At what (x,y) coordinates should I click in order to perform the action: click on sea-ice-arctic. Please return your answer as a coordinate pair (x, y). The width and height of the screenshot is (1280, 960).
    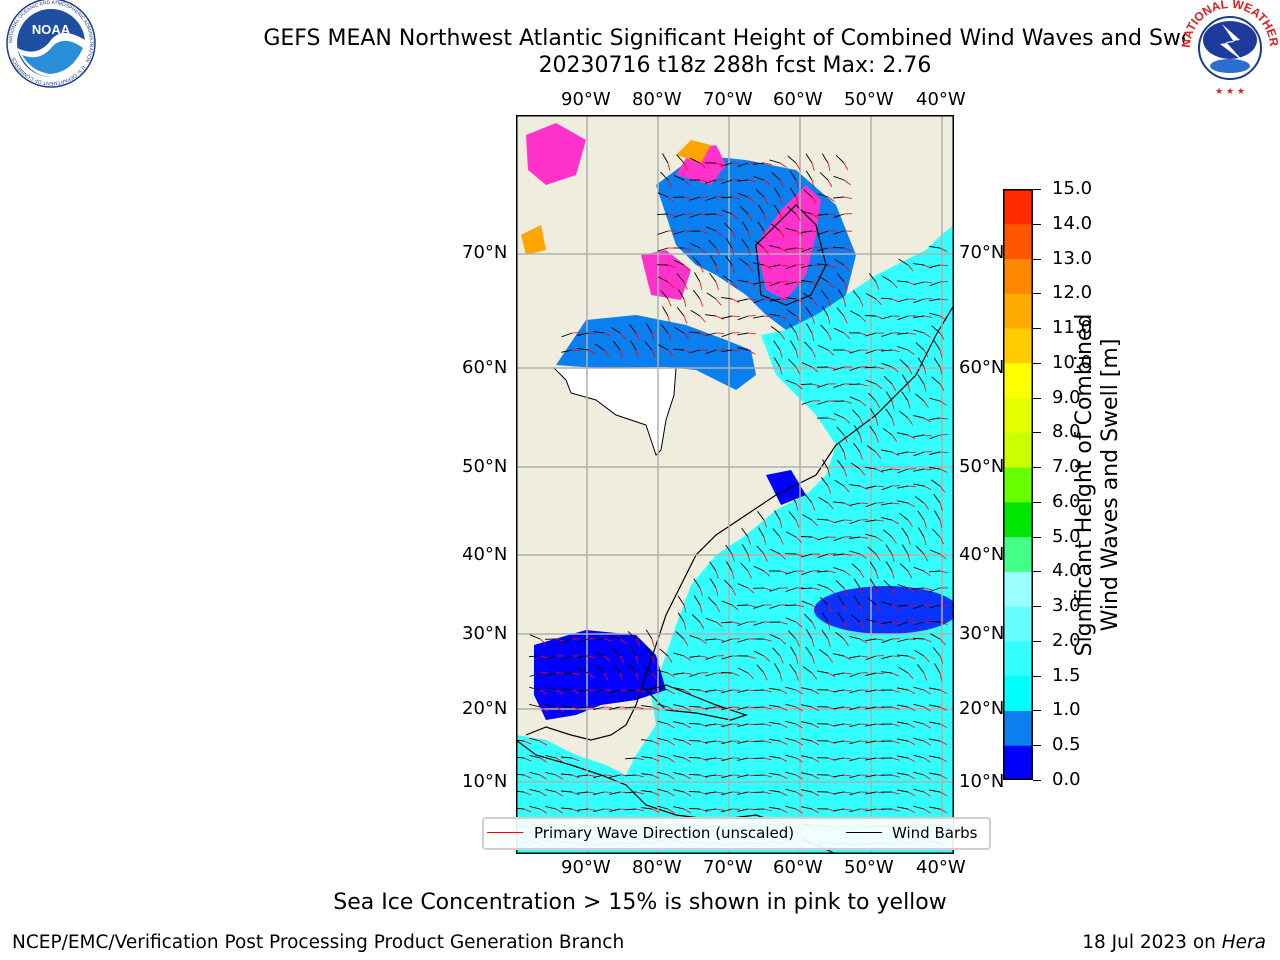
    Looking at the image, I should click on (556, 154).